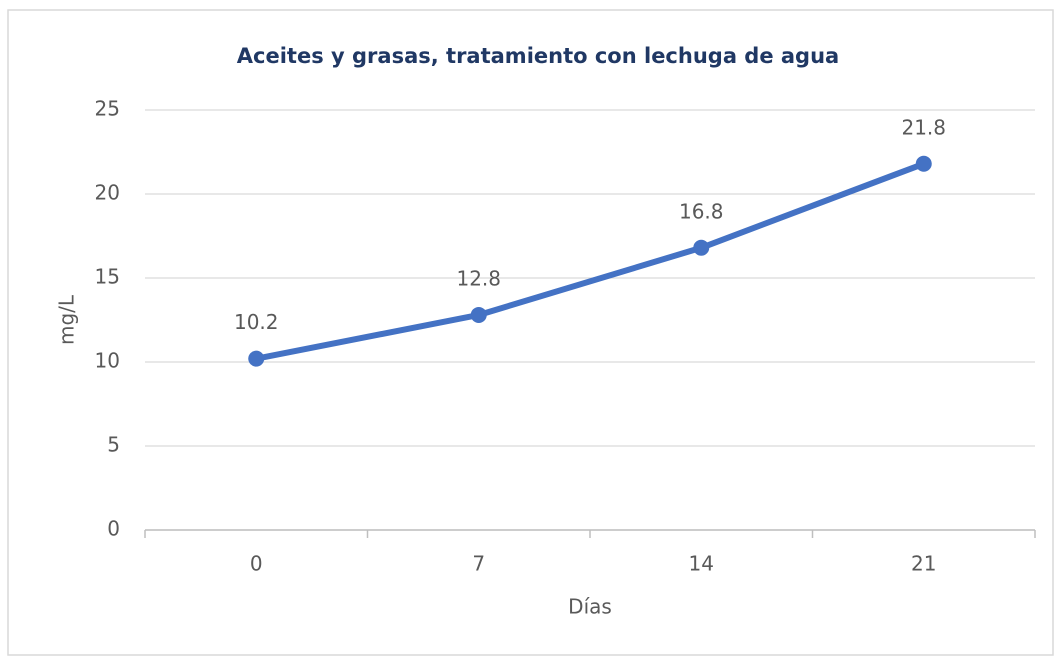 The height and width of the screenshot is (656, 1054). What do you see at coordinates (113, 445) in the screenshot?
I see `y-tick-label: 5` at bounding box center [113, 445].